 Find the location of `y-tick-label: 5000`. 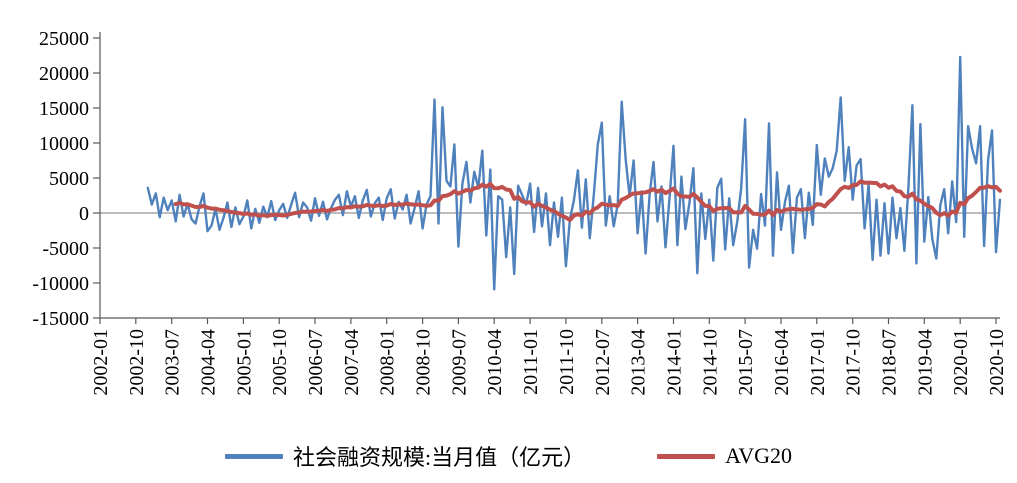

y-tick-label: 5000 is located at coordinates (69, 179).